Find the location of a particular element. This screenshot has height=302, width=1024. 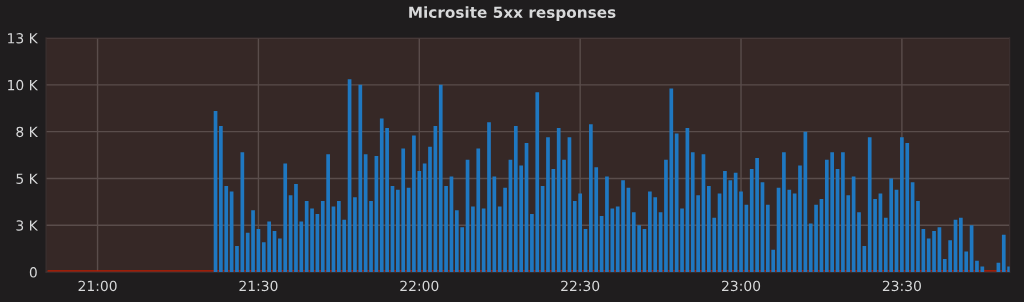

y-tick-label: 0 is located at coordinates (33, 272).